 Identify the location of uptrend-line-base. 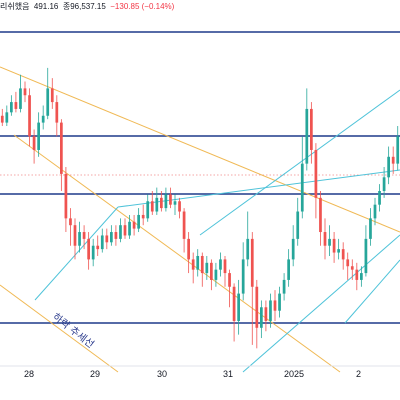
(76, 253).